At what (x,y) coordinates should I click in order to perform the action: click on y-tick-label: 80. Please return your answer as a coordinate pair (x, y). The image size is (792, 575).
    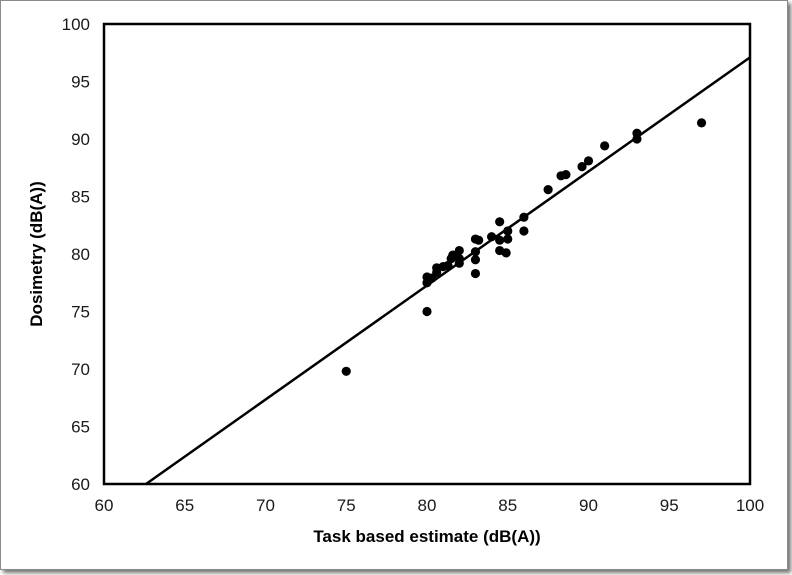
    Looking at the image, I should click on (80, 254).